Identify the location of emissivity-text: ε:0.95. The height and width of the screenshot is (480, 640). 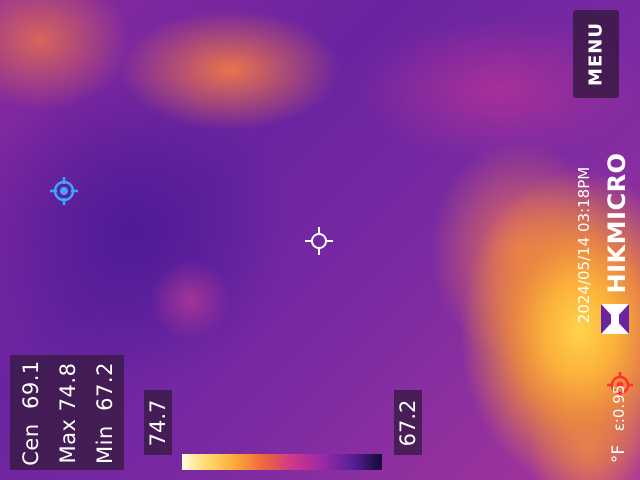
(619, 408).